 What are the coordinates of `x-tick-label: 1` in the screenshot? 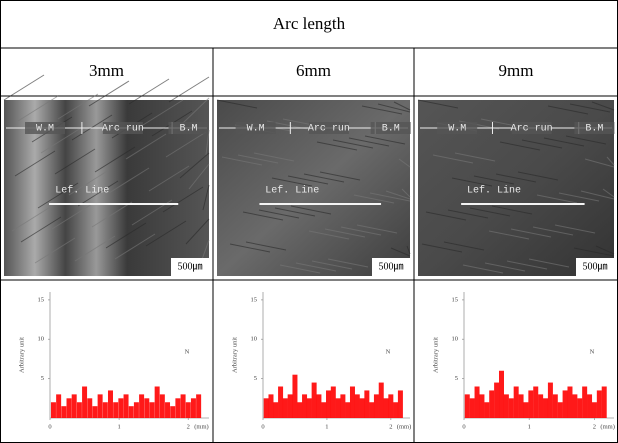 It's located at (529, 426).